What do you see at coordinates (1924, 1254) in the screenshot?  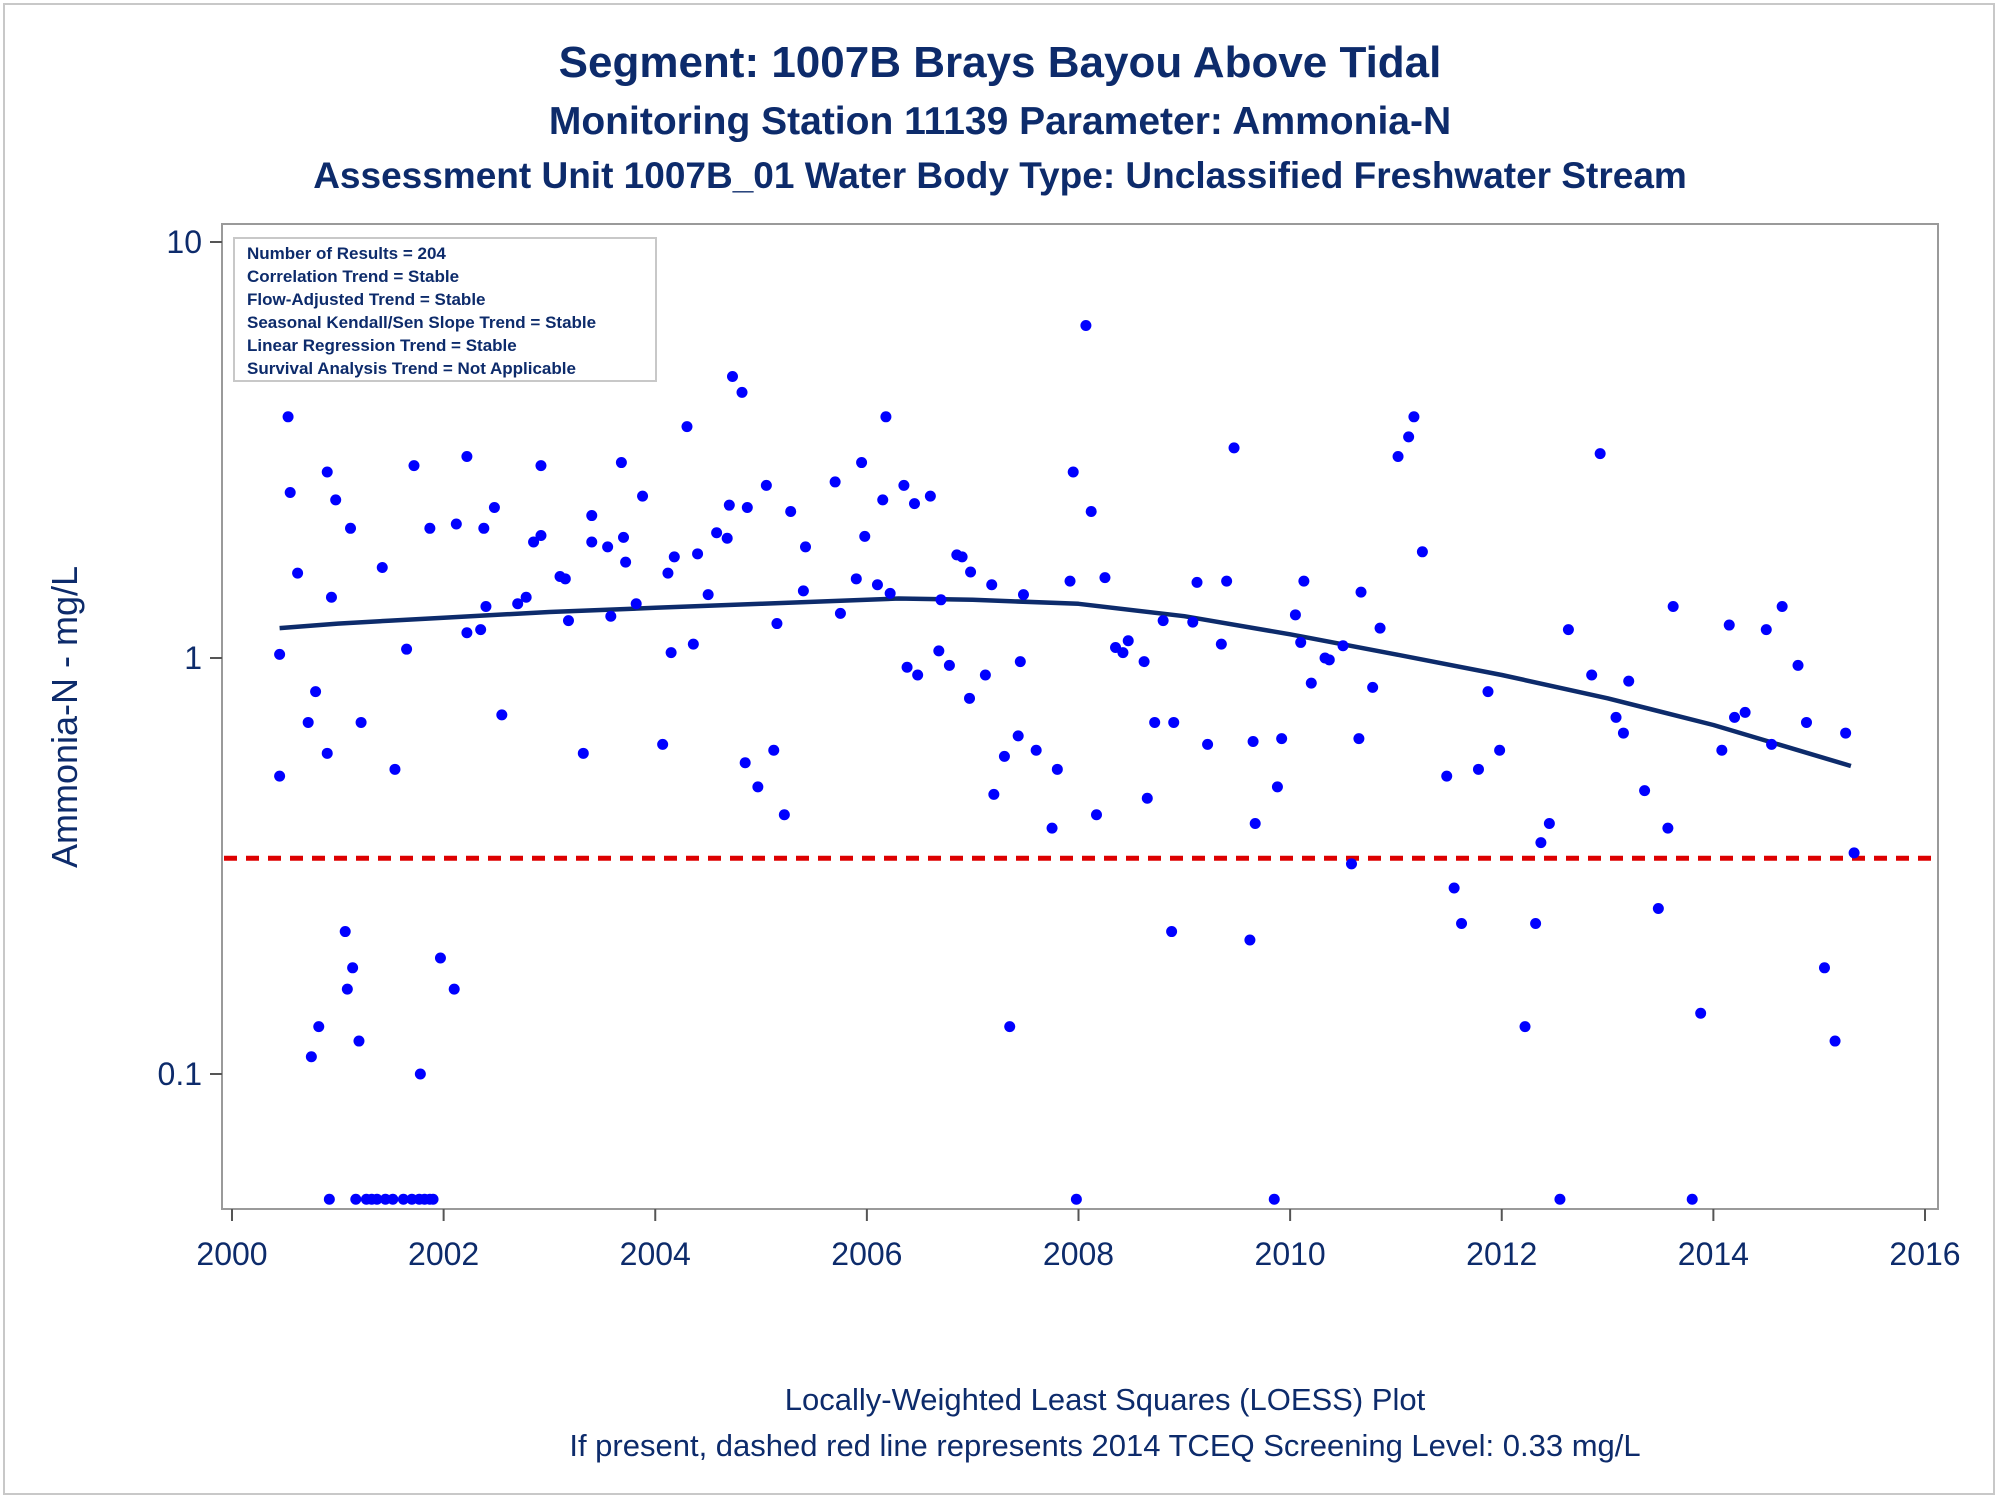 I see `x-tick-label: 2016` at bounding box center [1924, 1254].